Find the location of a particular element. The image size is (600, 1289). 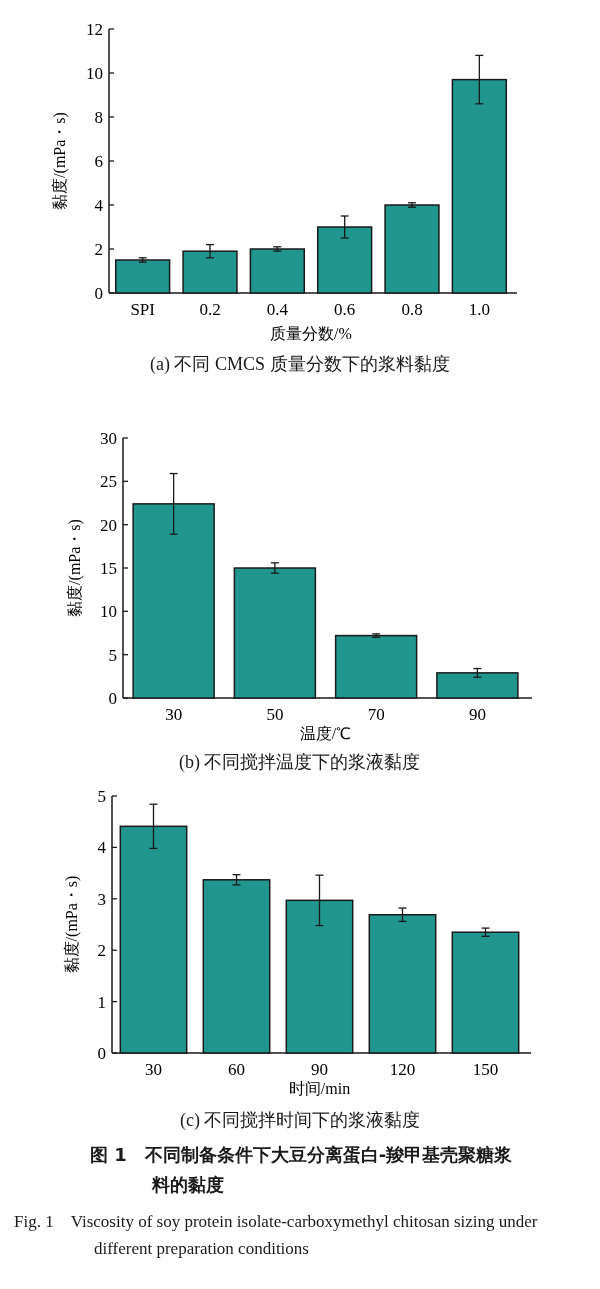

y-tick-label: 25 is located at coordinates (108, 482).